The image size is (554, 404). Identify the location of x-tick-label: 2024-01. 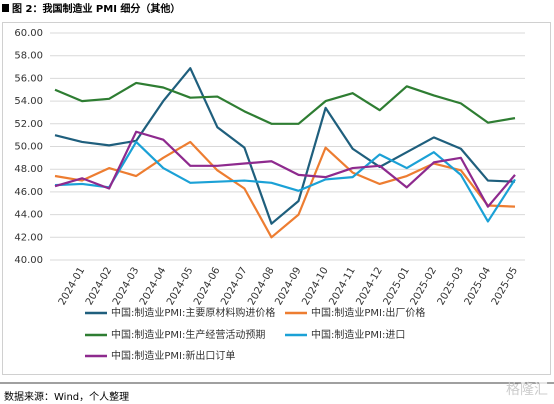
(72, 287).